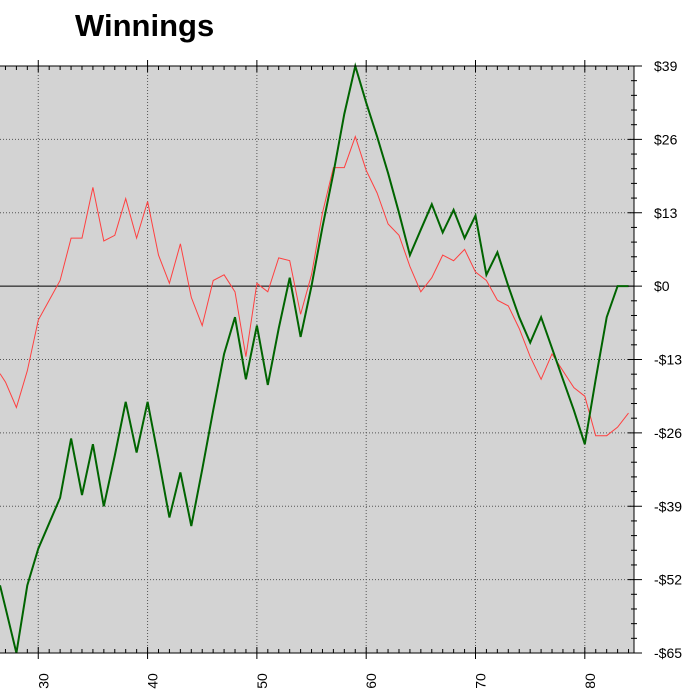 This screenshot has height=700, width=696. I want to click on x-tick-label: 80, so click(590, 681).